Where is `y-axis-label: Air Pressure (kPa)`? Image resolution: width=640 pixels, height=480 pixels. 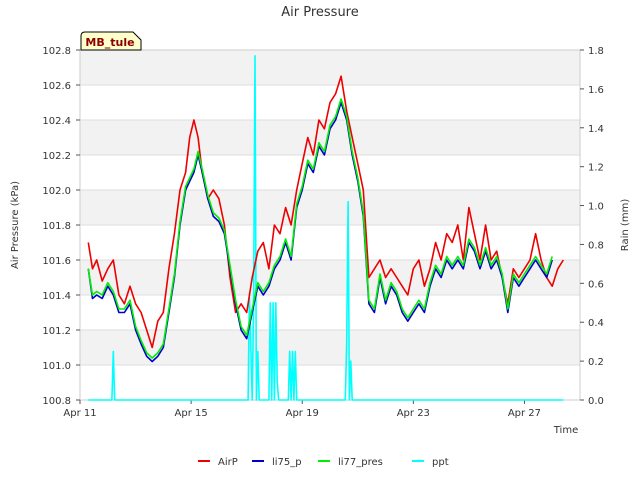
y-axis-label: Air Pressure (kPa) is located at coordinates (15, 225).